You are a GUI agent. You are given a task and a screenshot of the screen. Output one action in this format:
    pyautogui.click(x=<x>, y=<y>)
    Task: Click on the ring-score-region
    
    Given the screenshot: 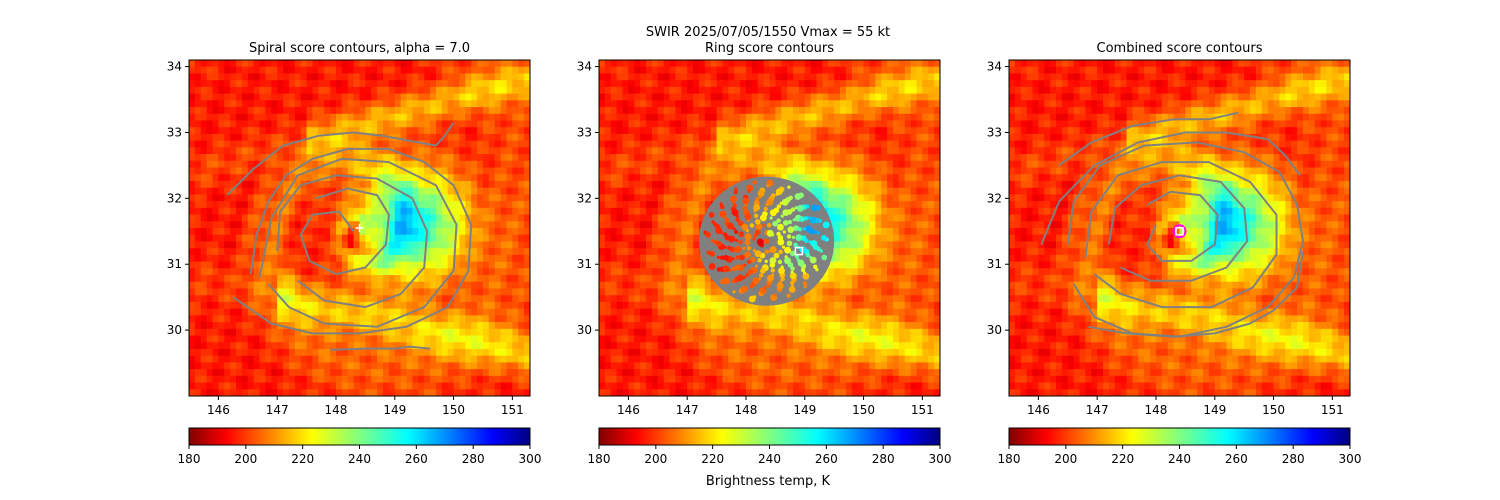 What is the action you would take?
    pyautogui.click(x=766, y=241)
    